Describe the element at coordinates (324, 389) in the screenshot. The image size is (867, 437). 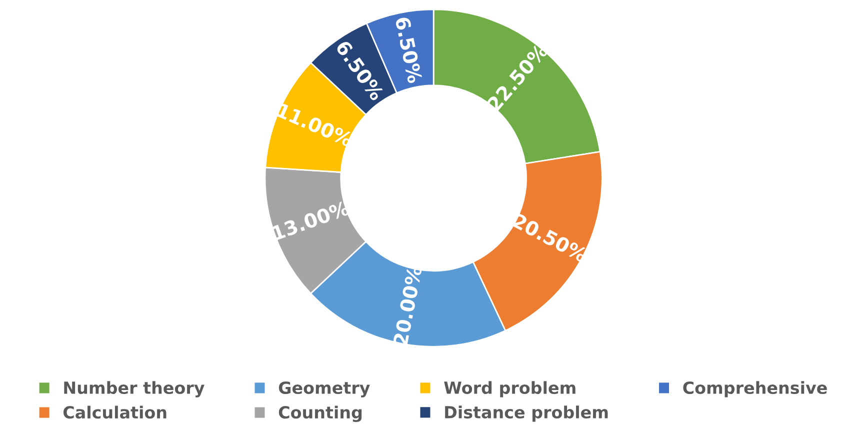
I see `legend-label: Geometry` at that location.